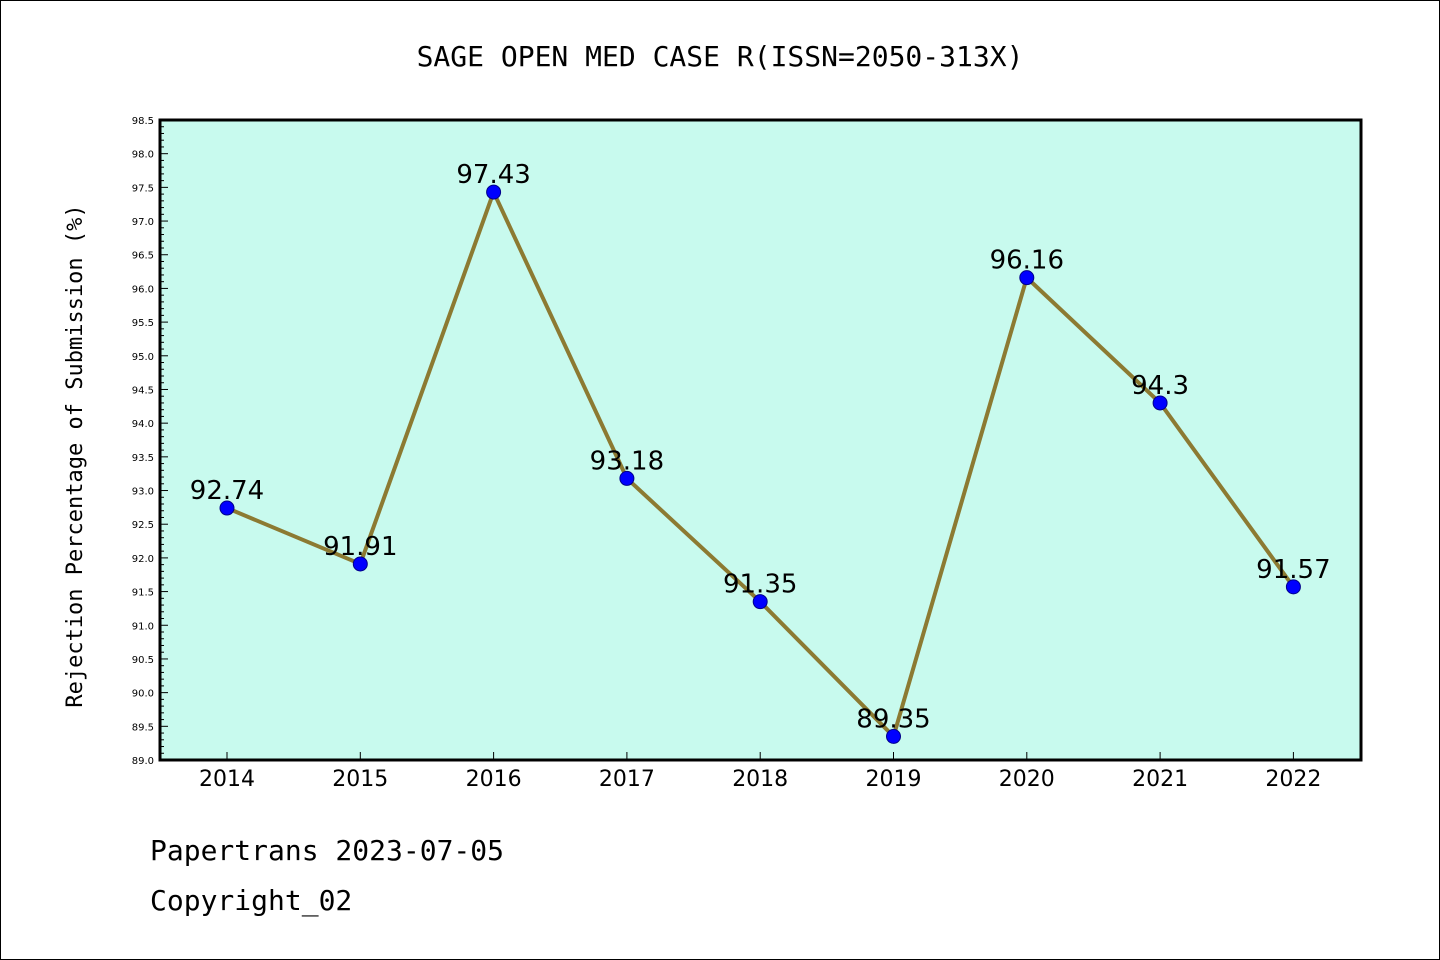 The width and height of the screenshot is (1440, 960). I want to click on y-tick-label: 89.5, so click(143, 727).